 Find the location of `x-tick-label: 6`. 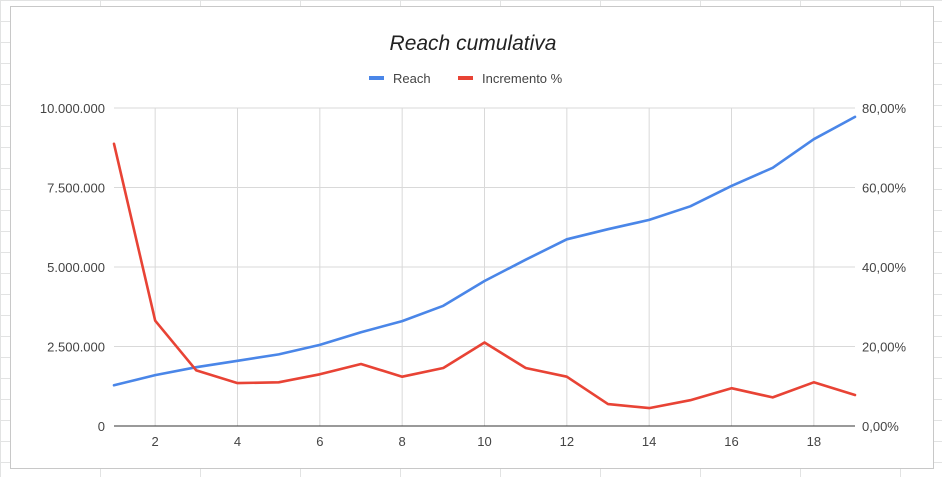

x-tick-label: 6 is located at coordinates (319, 441).